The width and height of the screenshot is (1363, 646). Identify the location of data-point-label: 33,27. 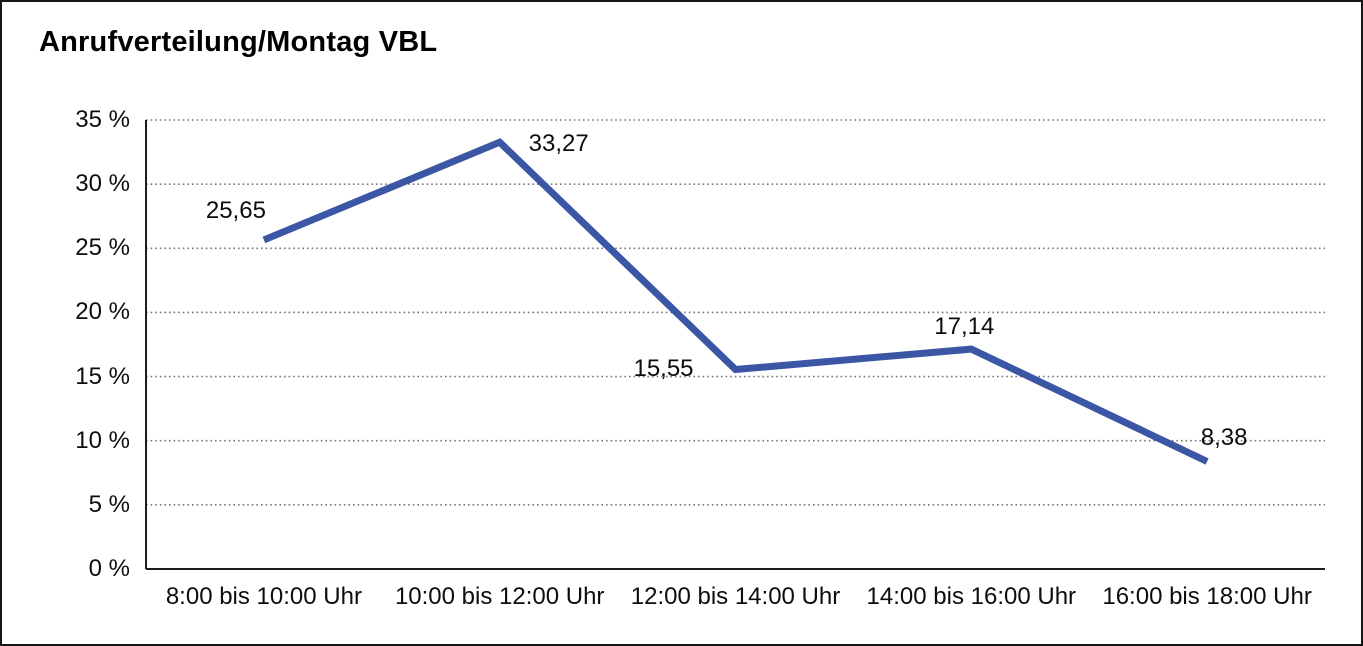
(558, 144).